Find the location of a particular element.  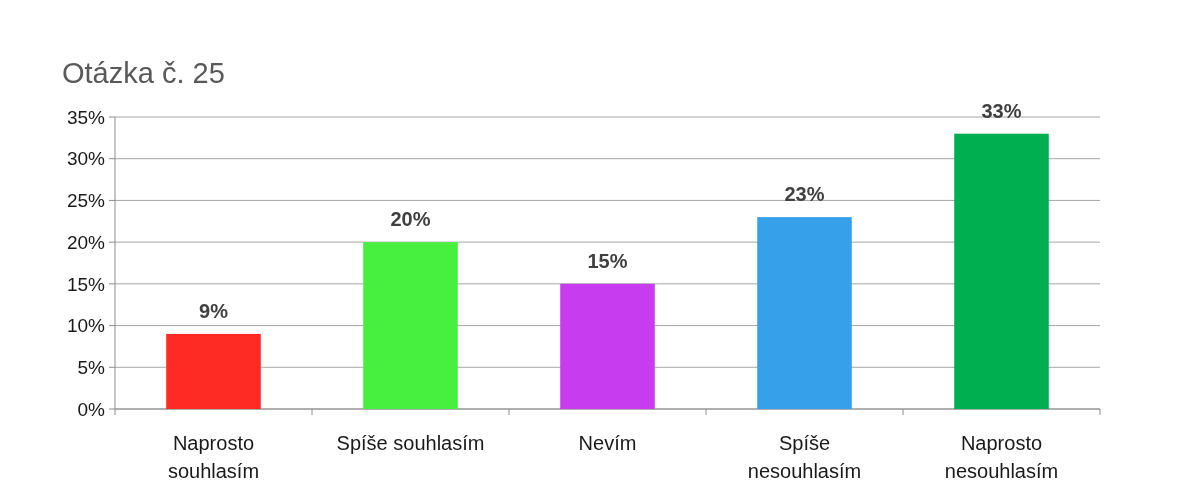

data-label: 9% is located at coordinates (214, 310).